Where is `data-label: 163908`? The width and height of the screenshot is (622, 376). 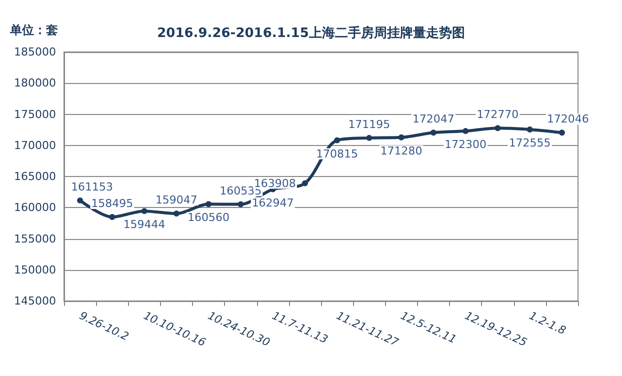 data-label: 163908 is located at coordinates (275, 183).